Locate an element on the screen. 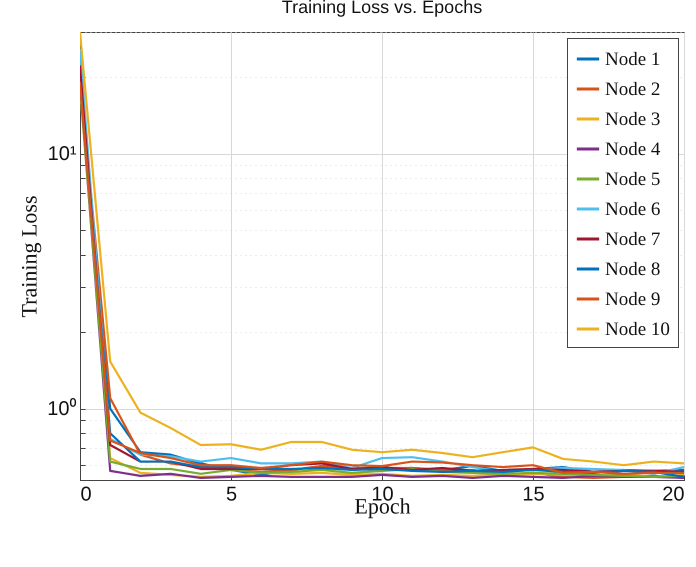  legend-label: Node 6 is located at coordinates (632, 209).